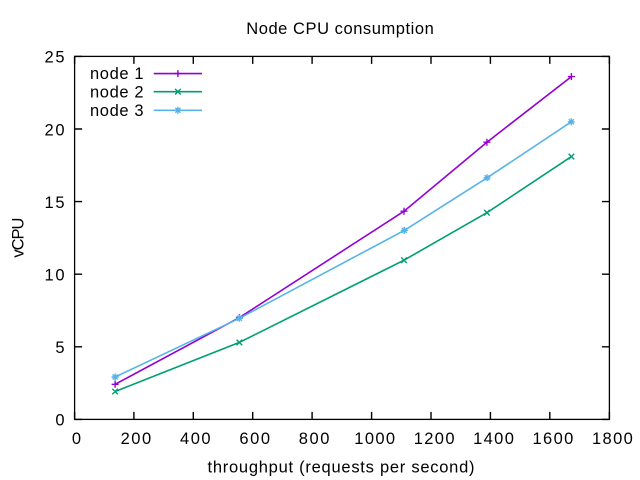  Describe the element at coordinates (55, 58) in the screenshot. I see `svg-text: 25` at that location.